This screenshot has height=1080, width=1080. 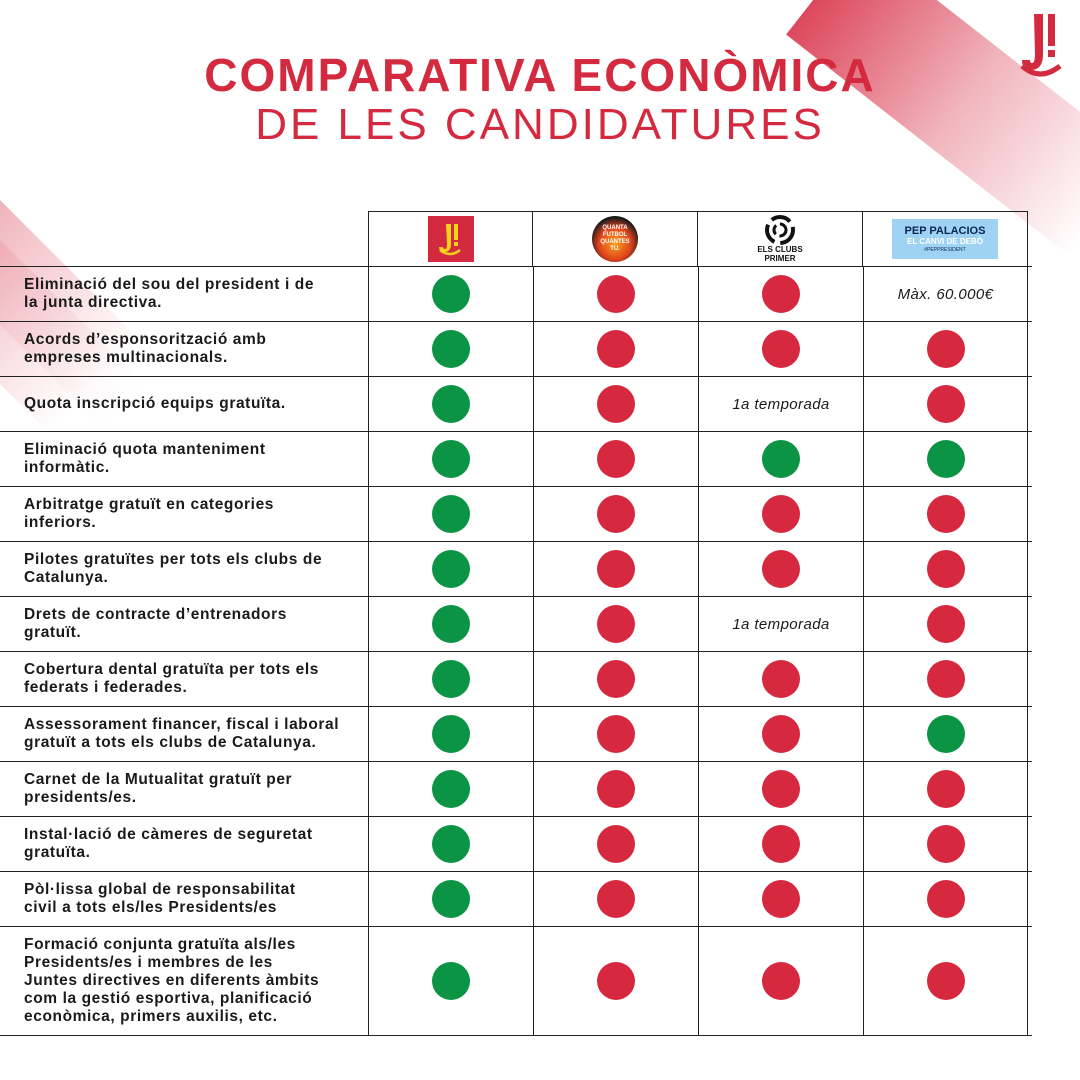 I want to click on row-label-line: Formació conjunta gratuïta als/les, so click(x=160, y=944).